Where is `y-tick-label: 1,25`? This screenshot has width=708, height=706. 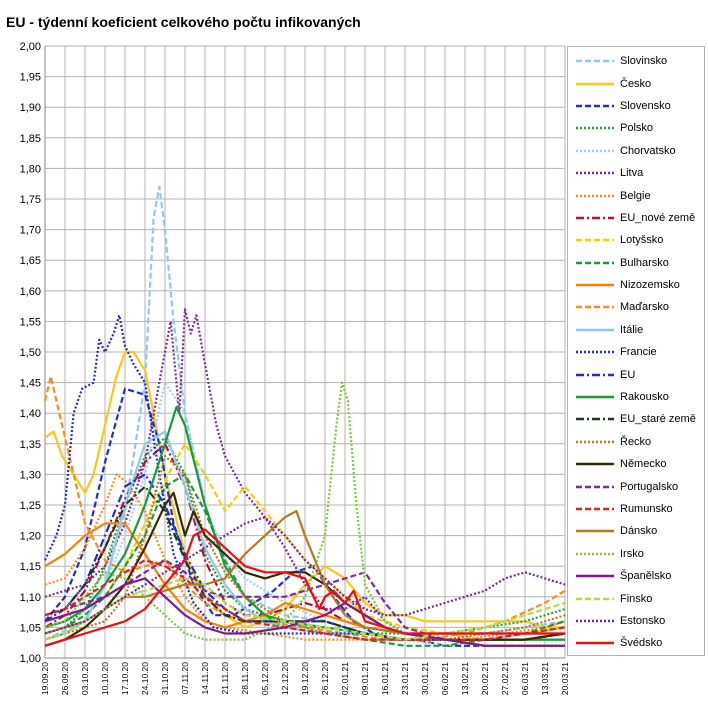
y-tick-label: 1,25 is located at coordinates (30, 506).